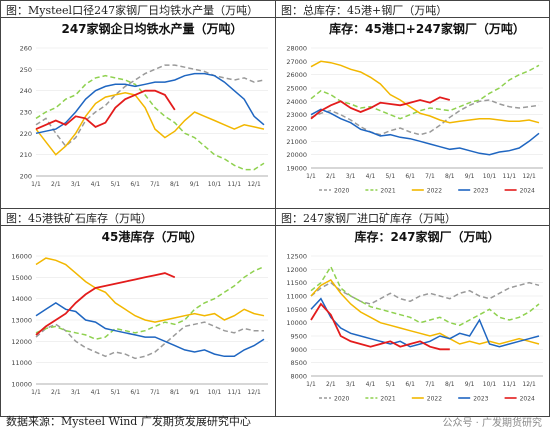 This screenshot has height=431, width=550. What do you see at coordinates (298, 337) in the screenshot?
I see `y-tick-label: 9500` at bounding box center [298, 337].